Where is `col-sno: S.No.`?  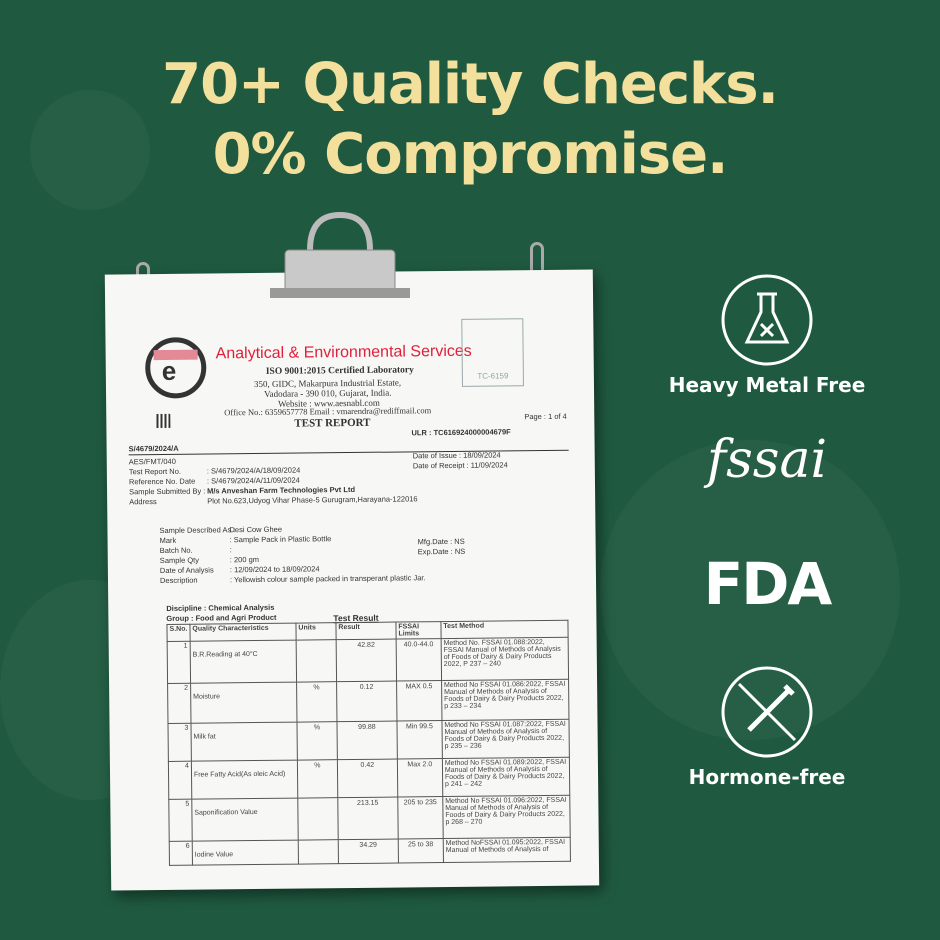 col-sno: S.No. is located at coordinates (178, 633).